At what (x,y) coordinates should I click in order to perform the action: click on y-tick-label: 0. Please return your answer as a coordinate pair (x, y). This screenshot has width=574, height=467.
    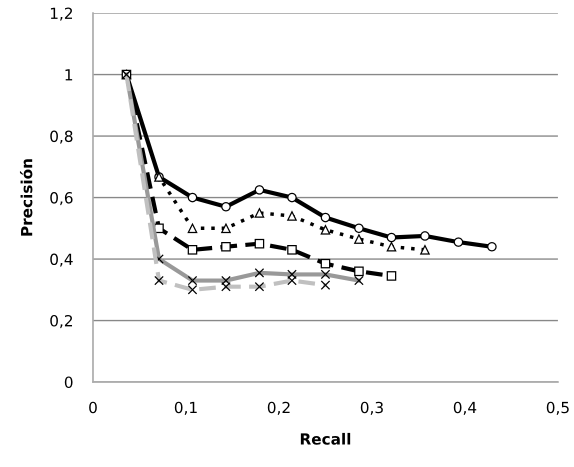
    Looking at the image, I should click on (68, 382).